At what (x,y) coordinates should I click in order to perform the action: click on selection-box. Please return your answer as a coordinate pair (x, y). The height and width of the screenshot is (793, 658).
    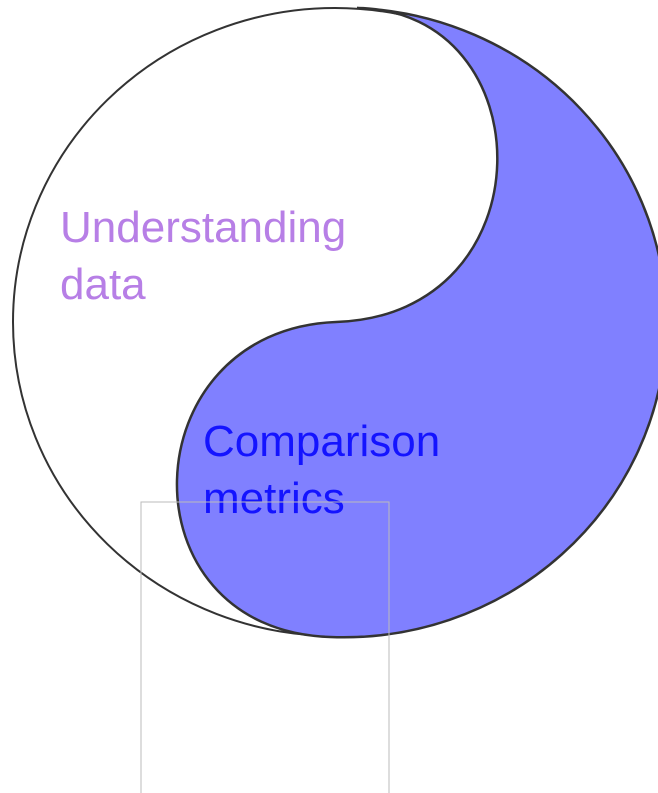
    Looking at the image, I should click on (265, 647).